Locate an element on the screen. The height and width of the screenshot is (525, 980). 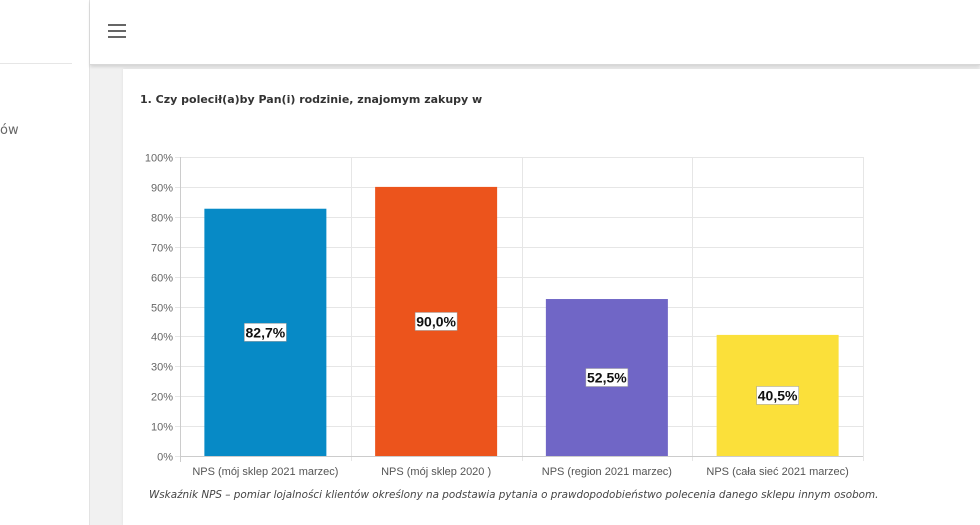
data-label: 90,0% is located at coordinates (436, 321).